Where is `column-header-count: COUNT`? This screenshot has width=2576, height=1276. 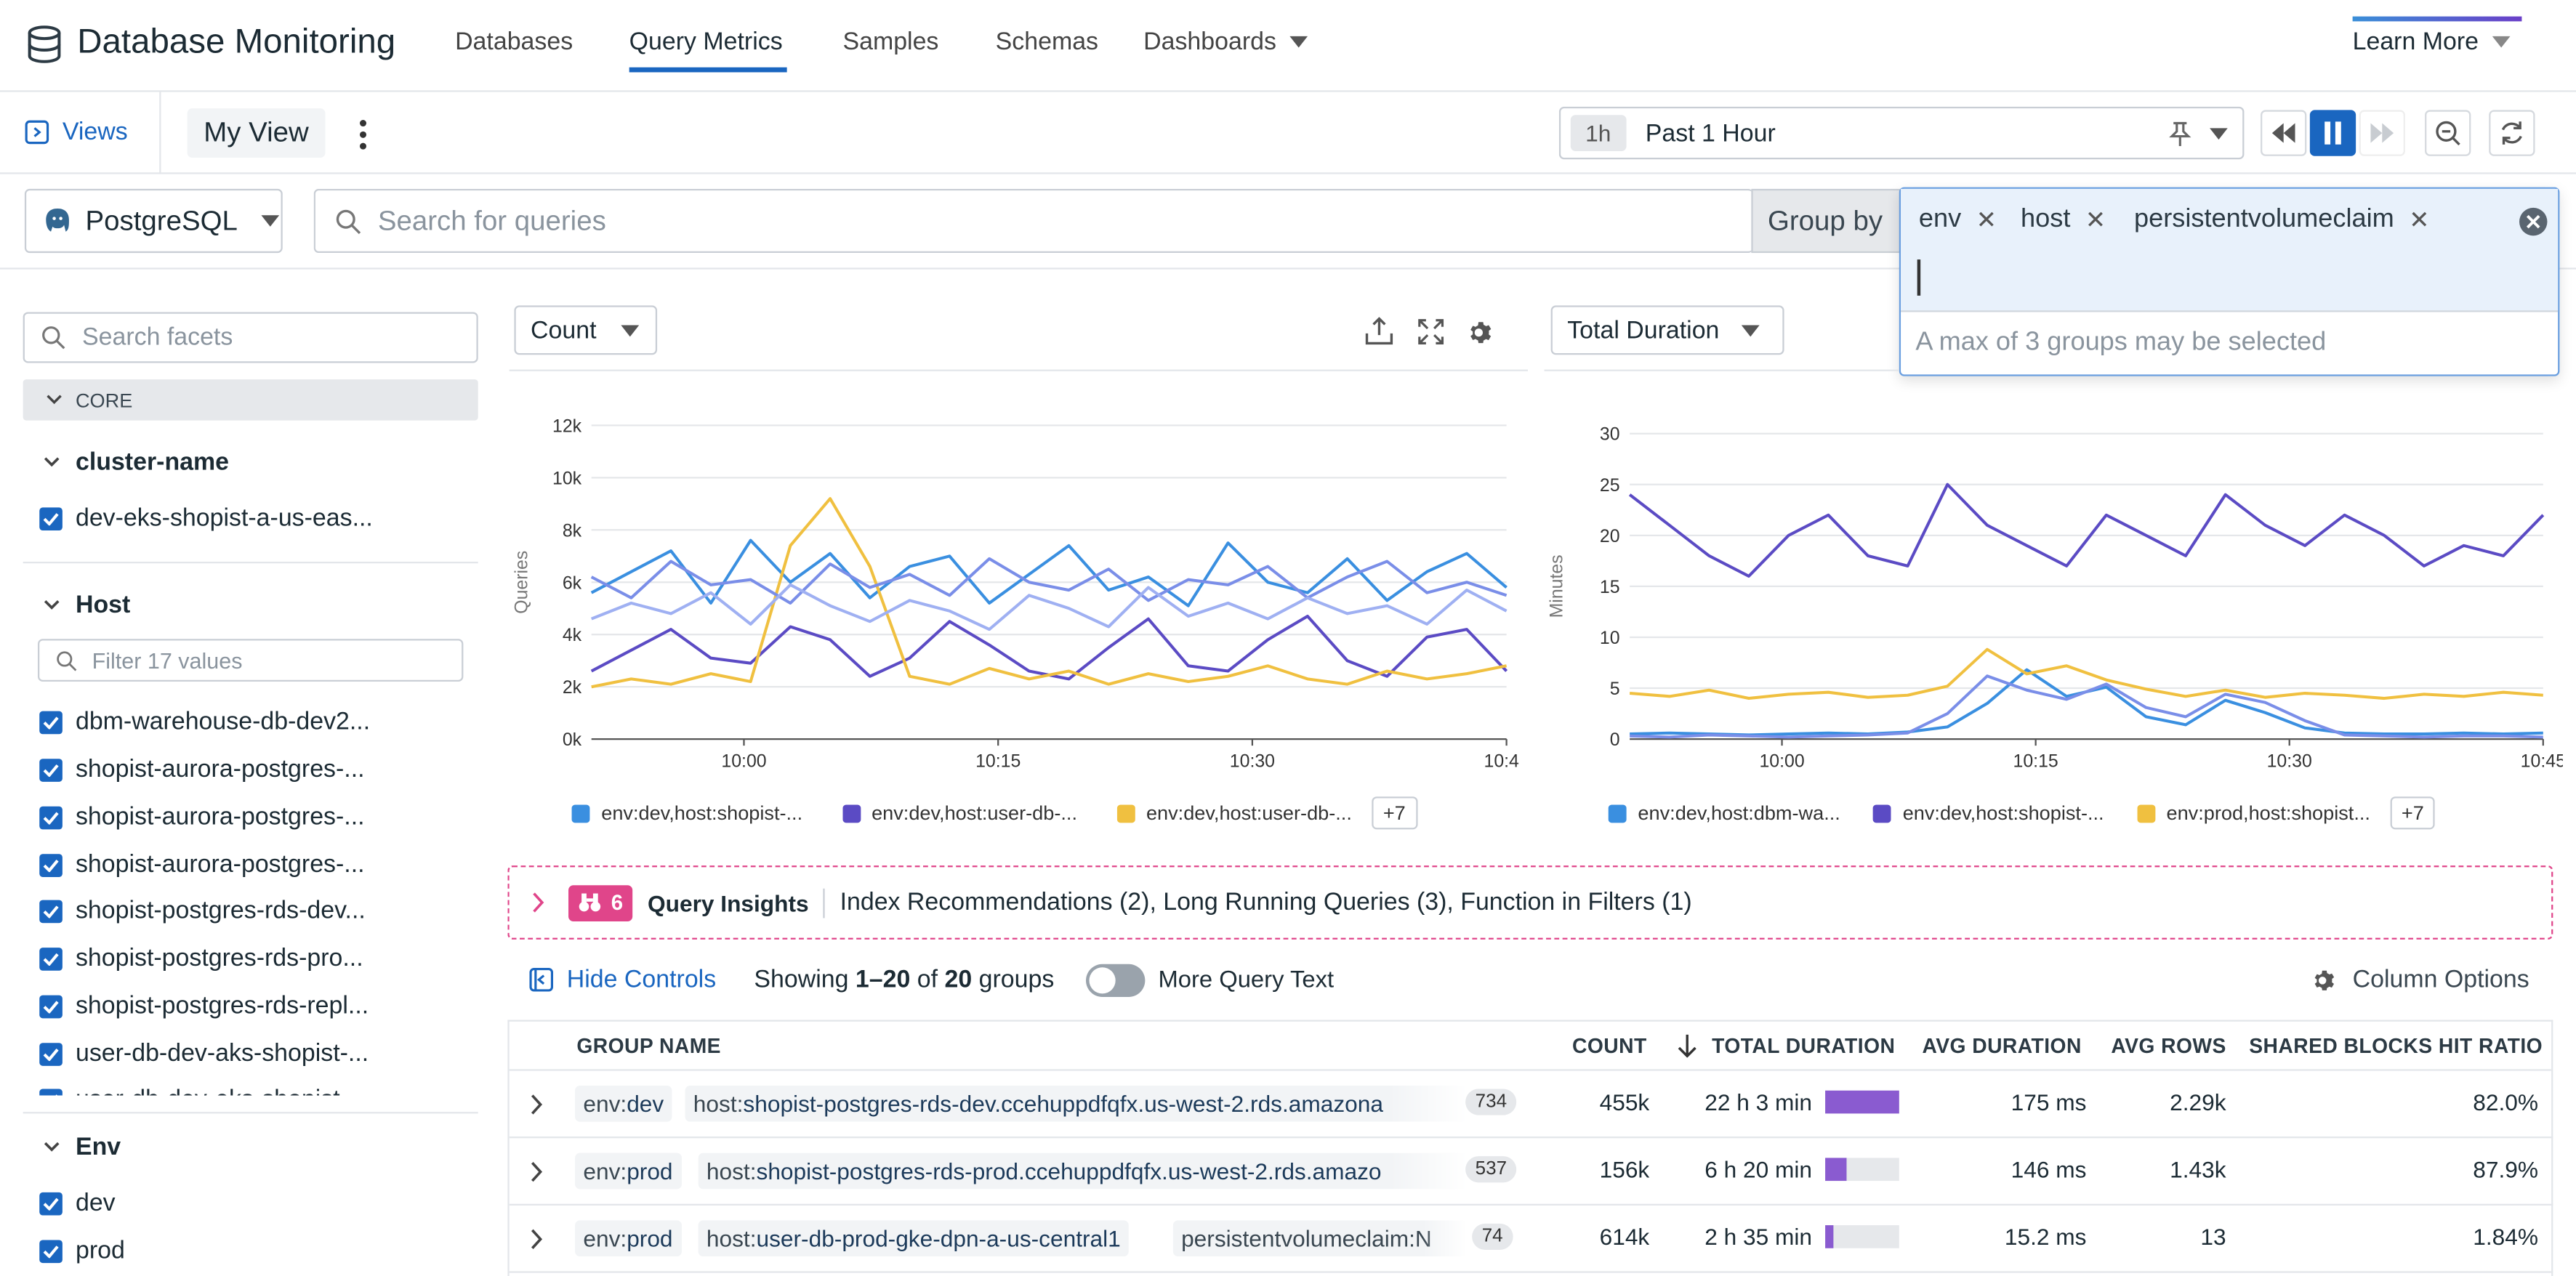
column-header-count: COUNT is located at coordinates (1609, 1046).